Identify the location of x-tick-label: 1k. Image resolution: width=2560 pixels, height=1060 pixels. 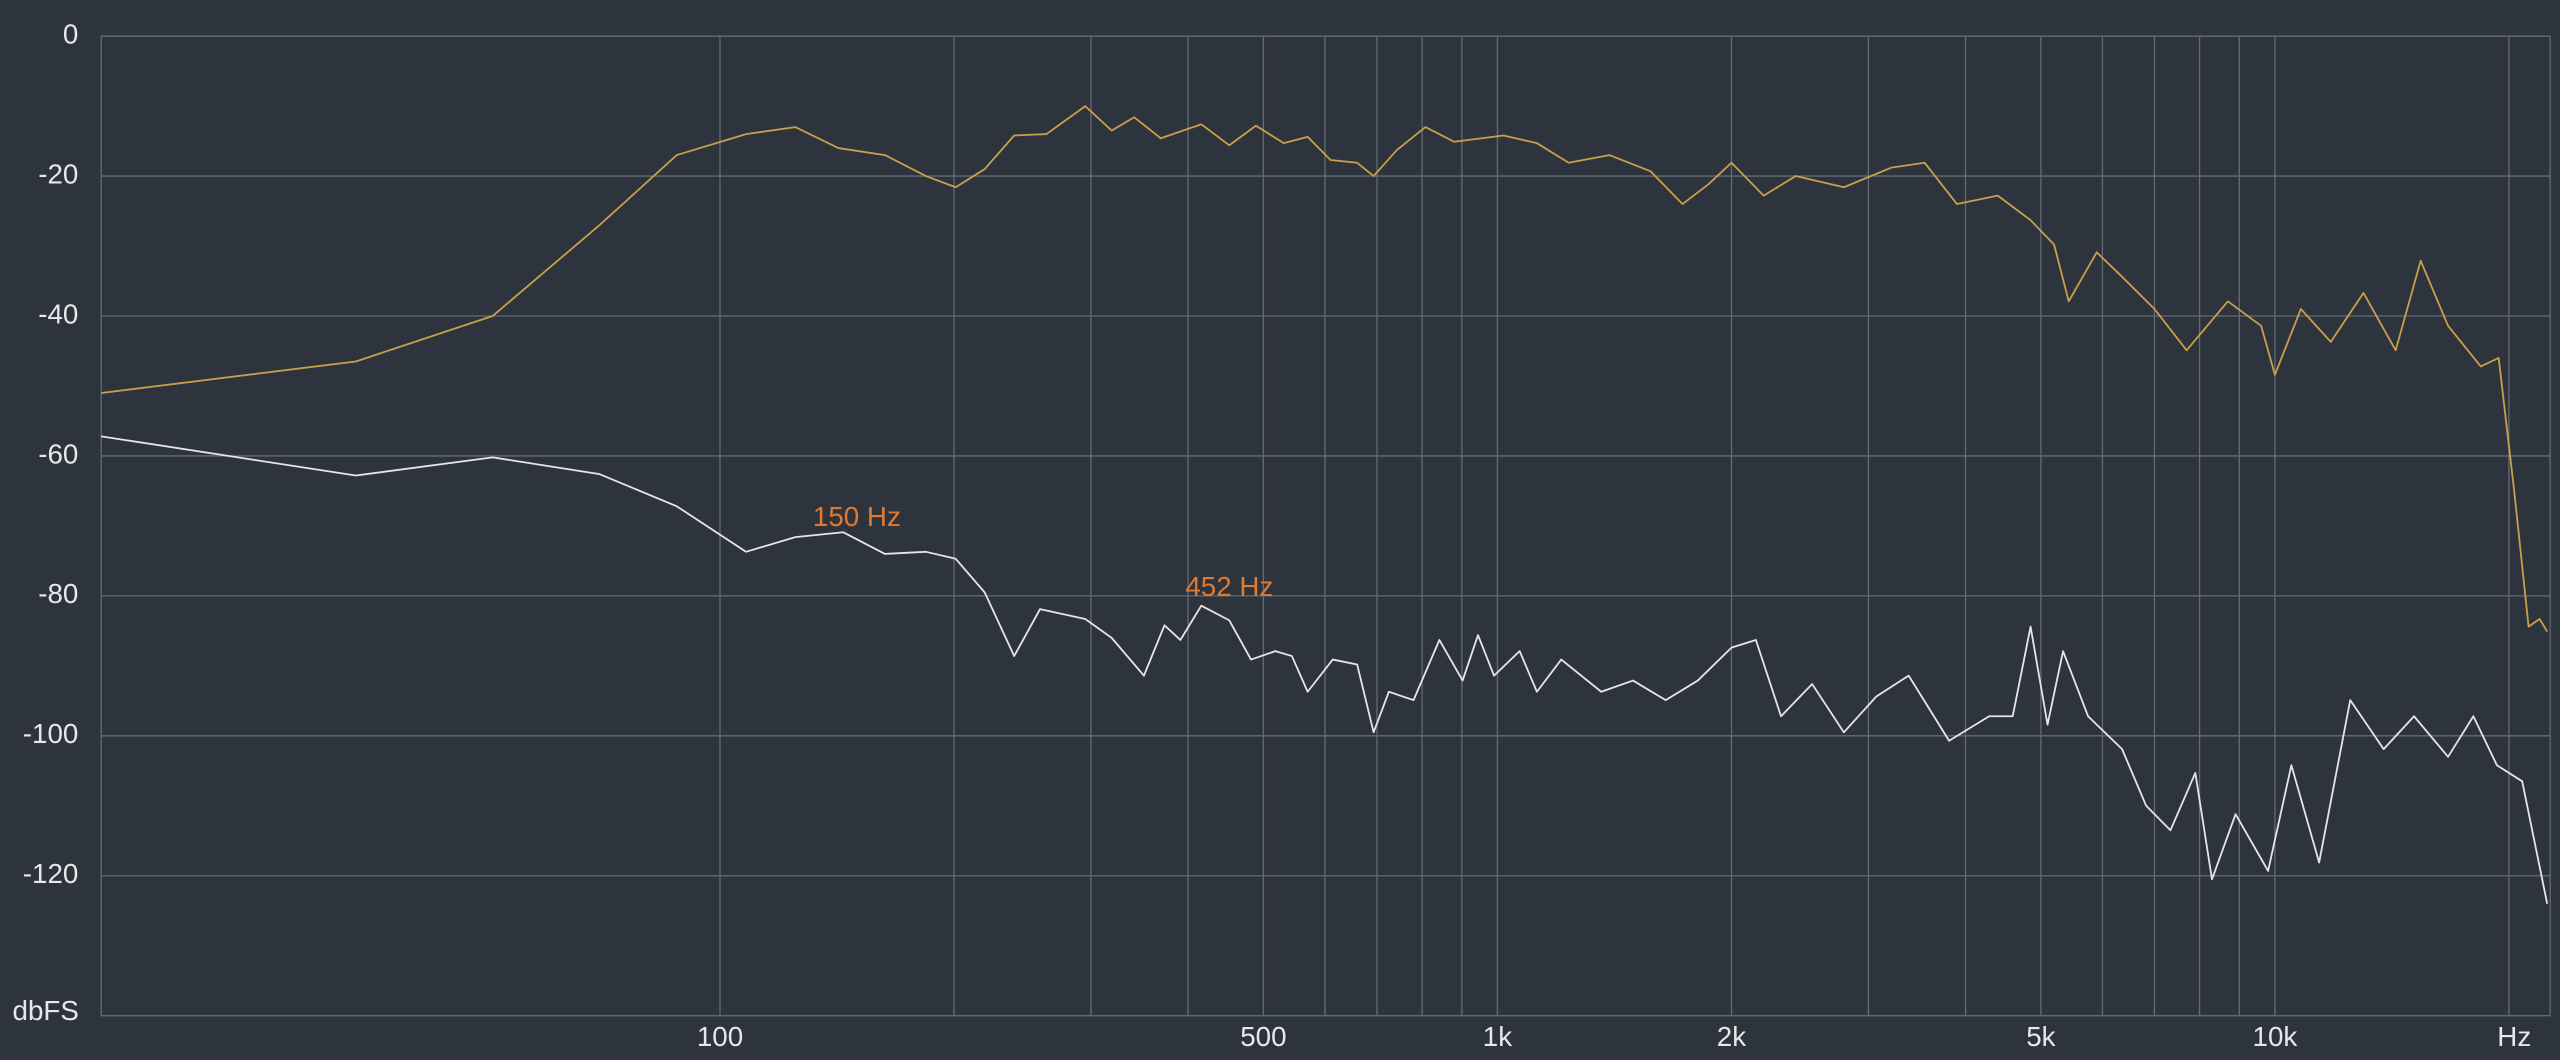
(1497, 1036).